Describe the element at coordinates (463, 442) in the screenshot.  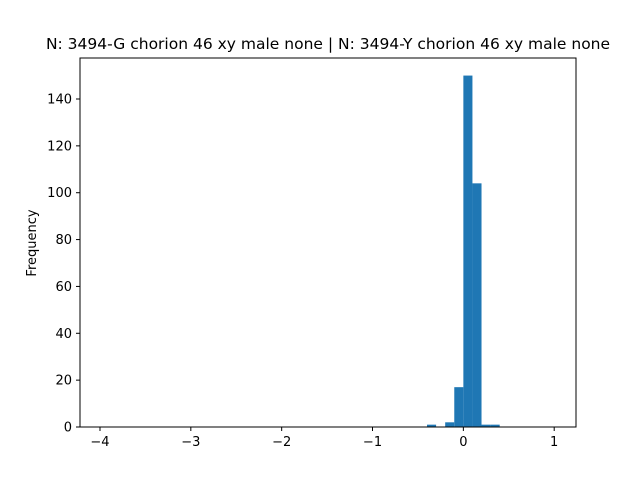
I see `x-tick-label: 0` at that location.